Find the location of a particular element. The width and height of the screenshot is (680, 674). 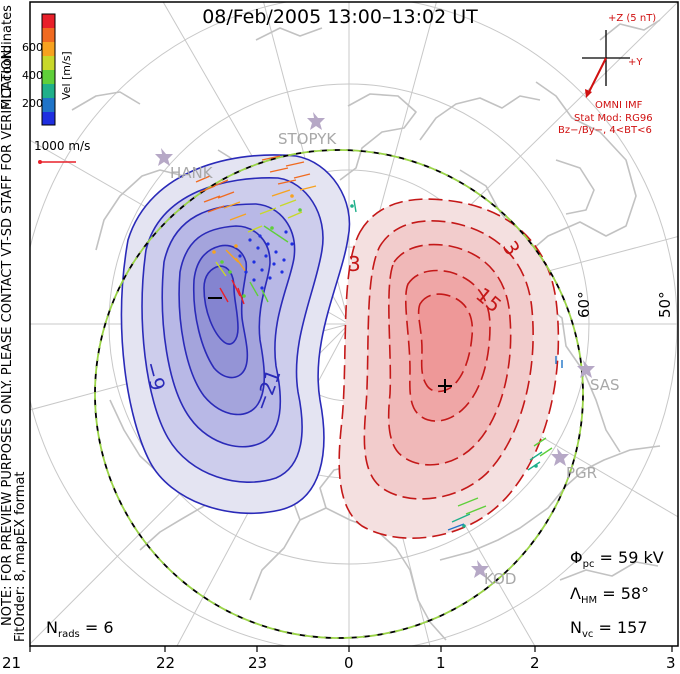

potential-max-marker is located at coordinates (445, 386).